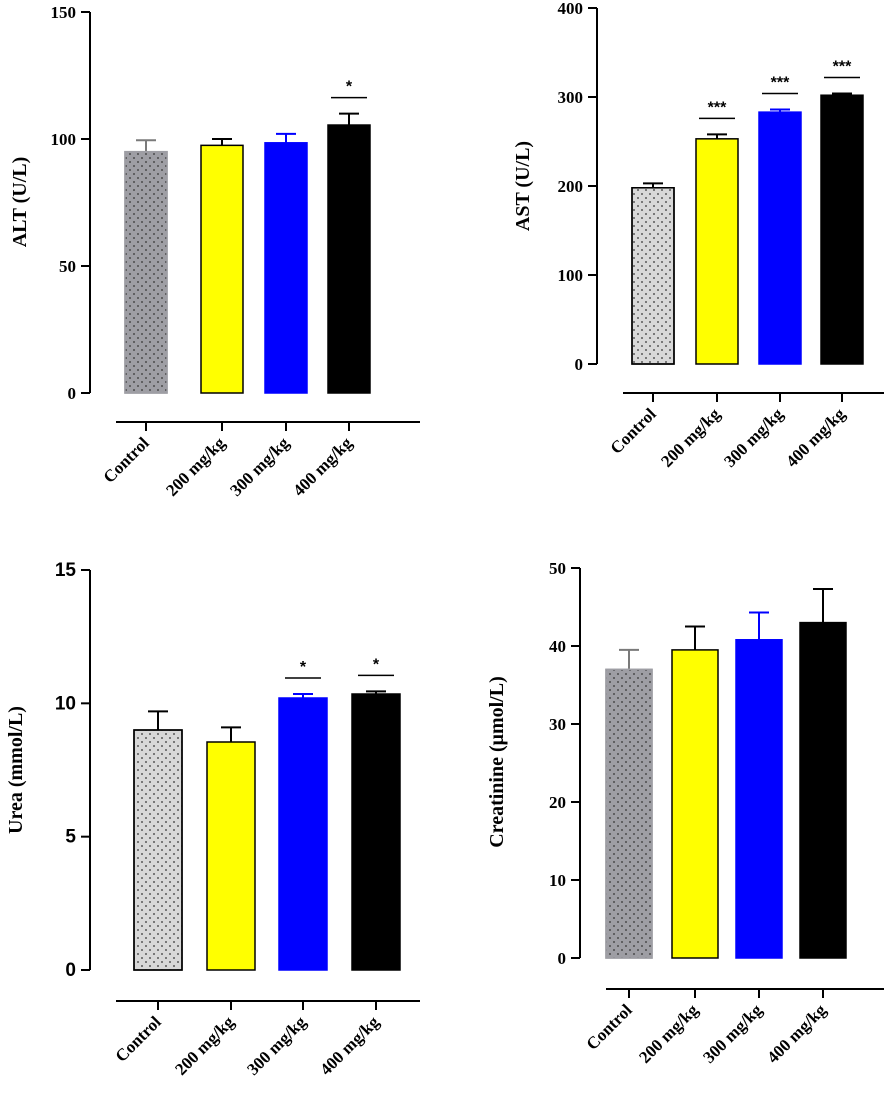  I want to click on alt-significance-marker: *, so click(349, 87).